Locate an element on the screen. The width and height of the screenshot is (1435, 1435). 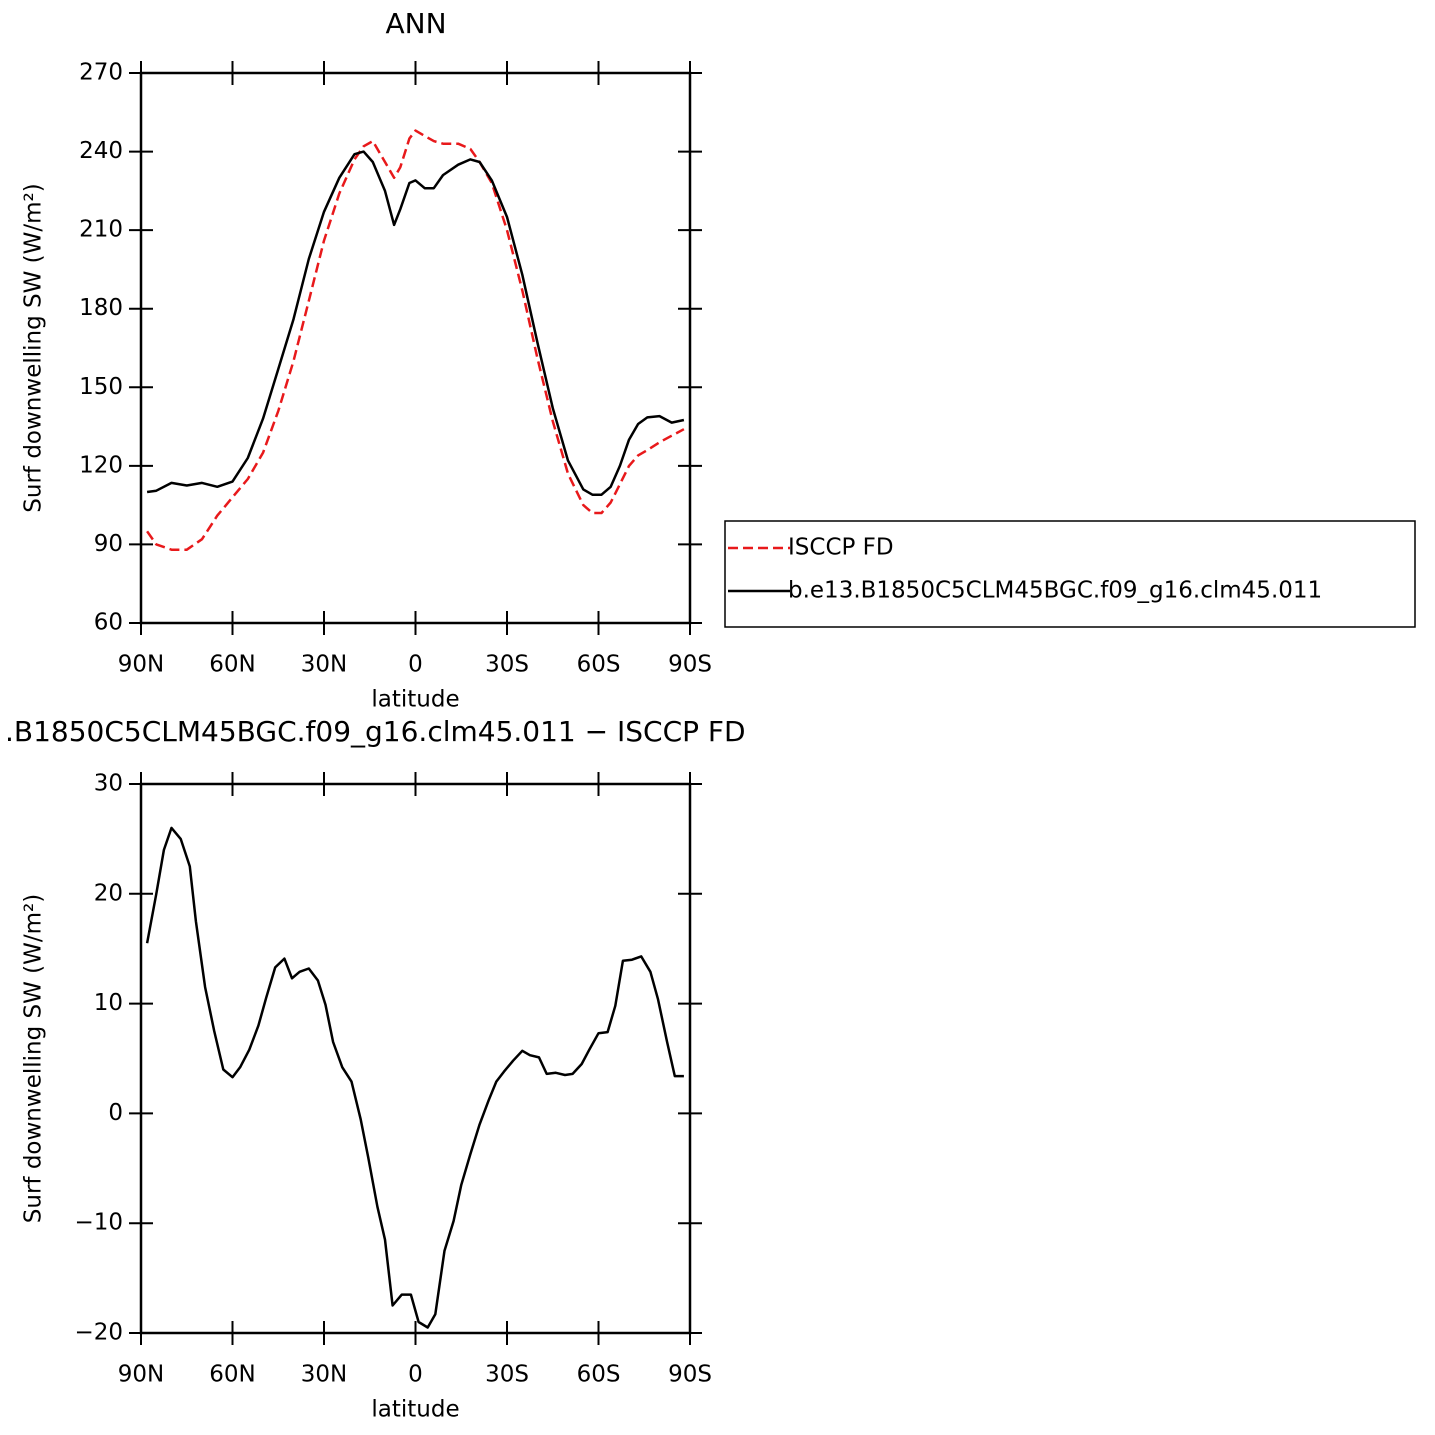
y-tick-label: 30 is located at coordinates (108, 784).